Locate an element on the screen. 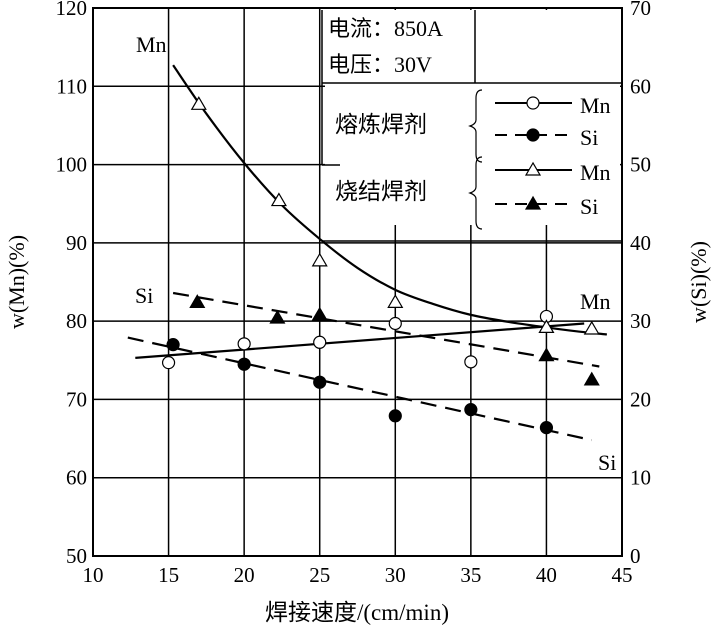 Image resolution: width=712 pixels, height=636 pixels. x-tick-label: 35 is located at coordinates (470, 575).